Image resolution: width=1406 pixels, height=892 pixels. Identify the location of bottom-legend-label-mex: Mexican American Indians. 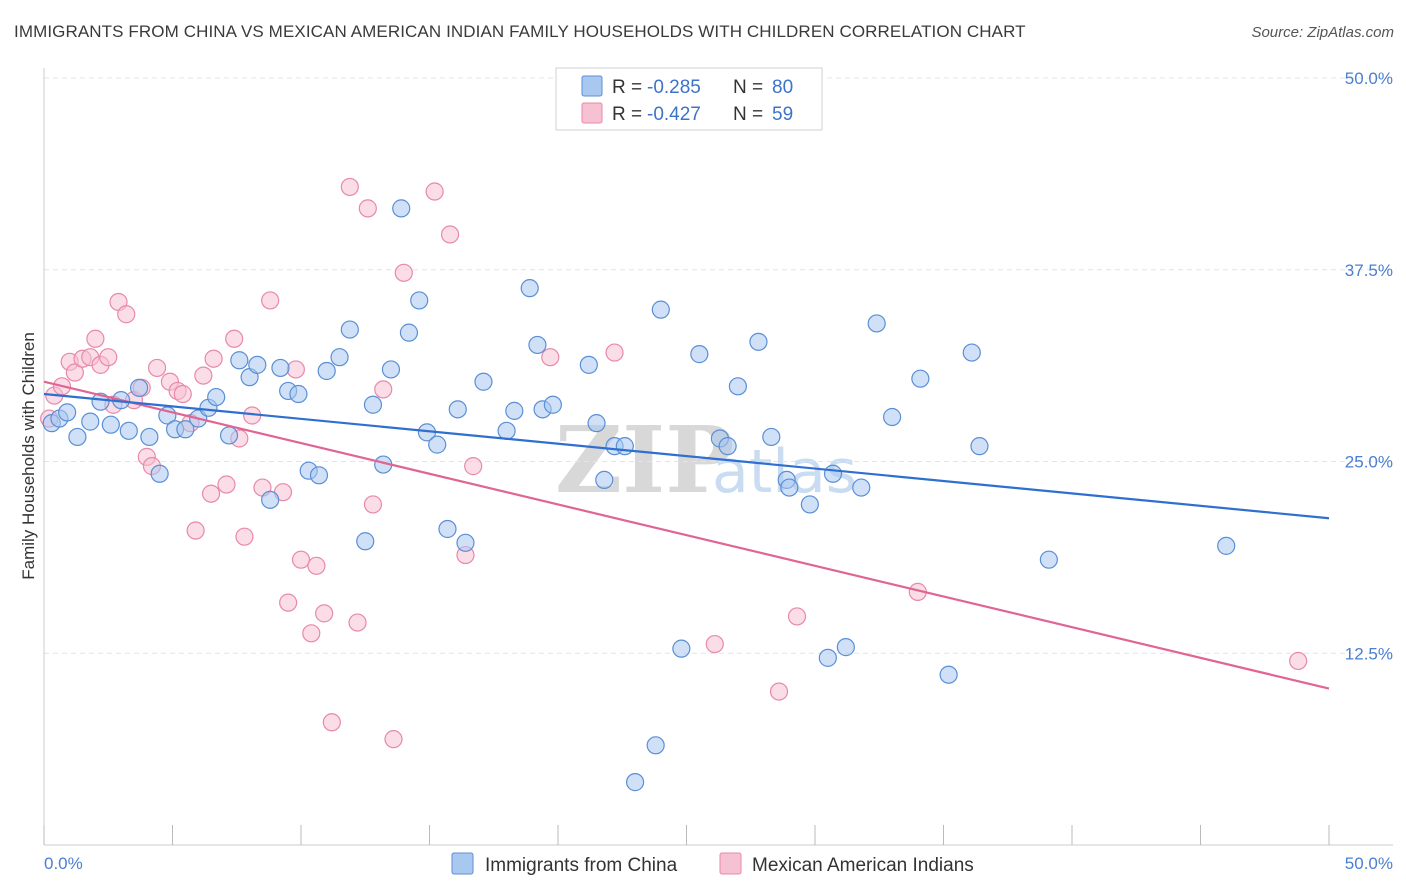
(863, 865).